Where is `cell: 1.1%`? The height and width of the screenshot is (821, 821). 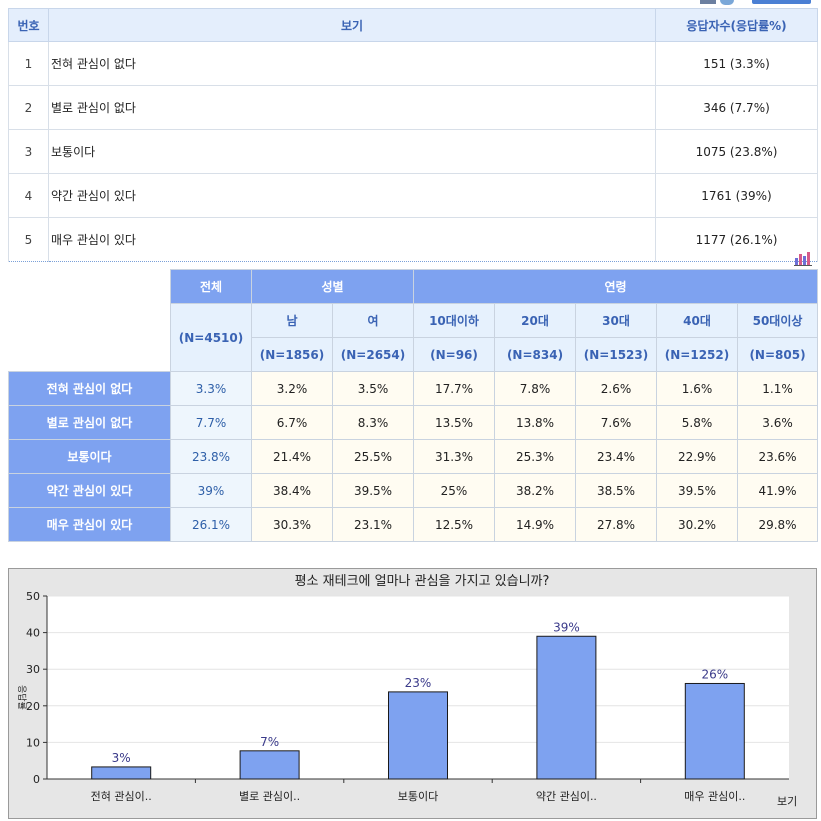 cell: 1.1% is located at coordinates (777, 388).